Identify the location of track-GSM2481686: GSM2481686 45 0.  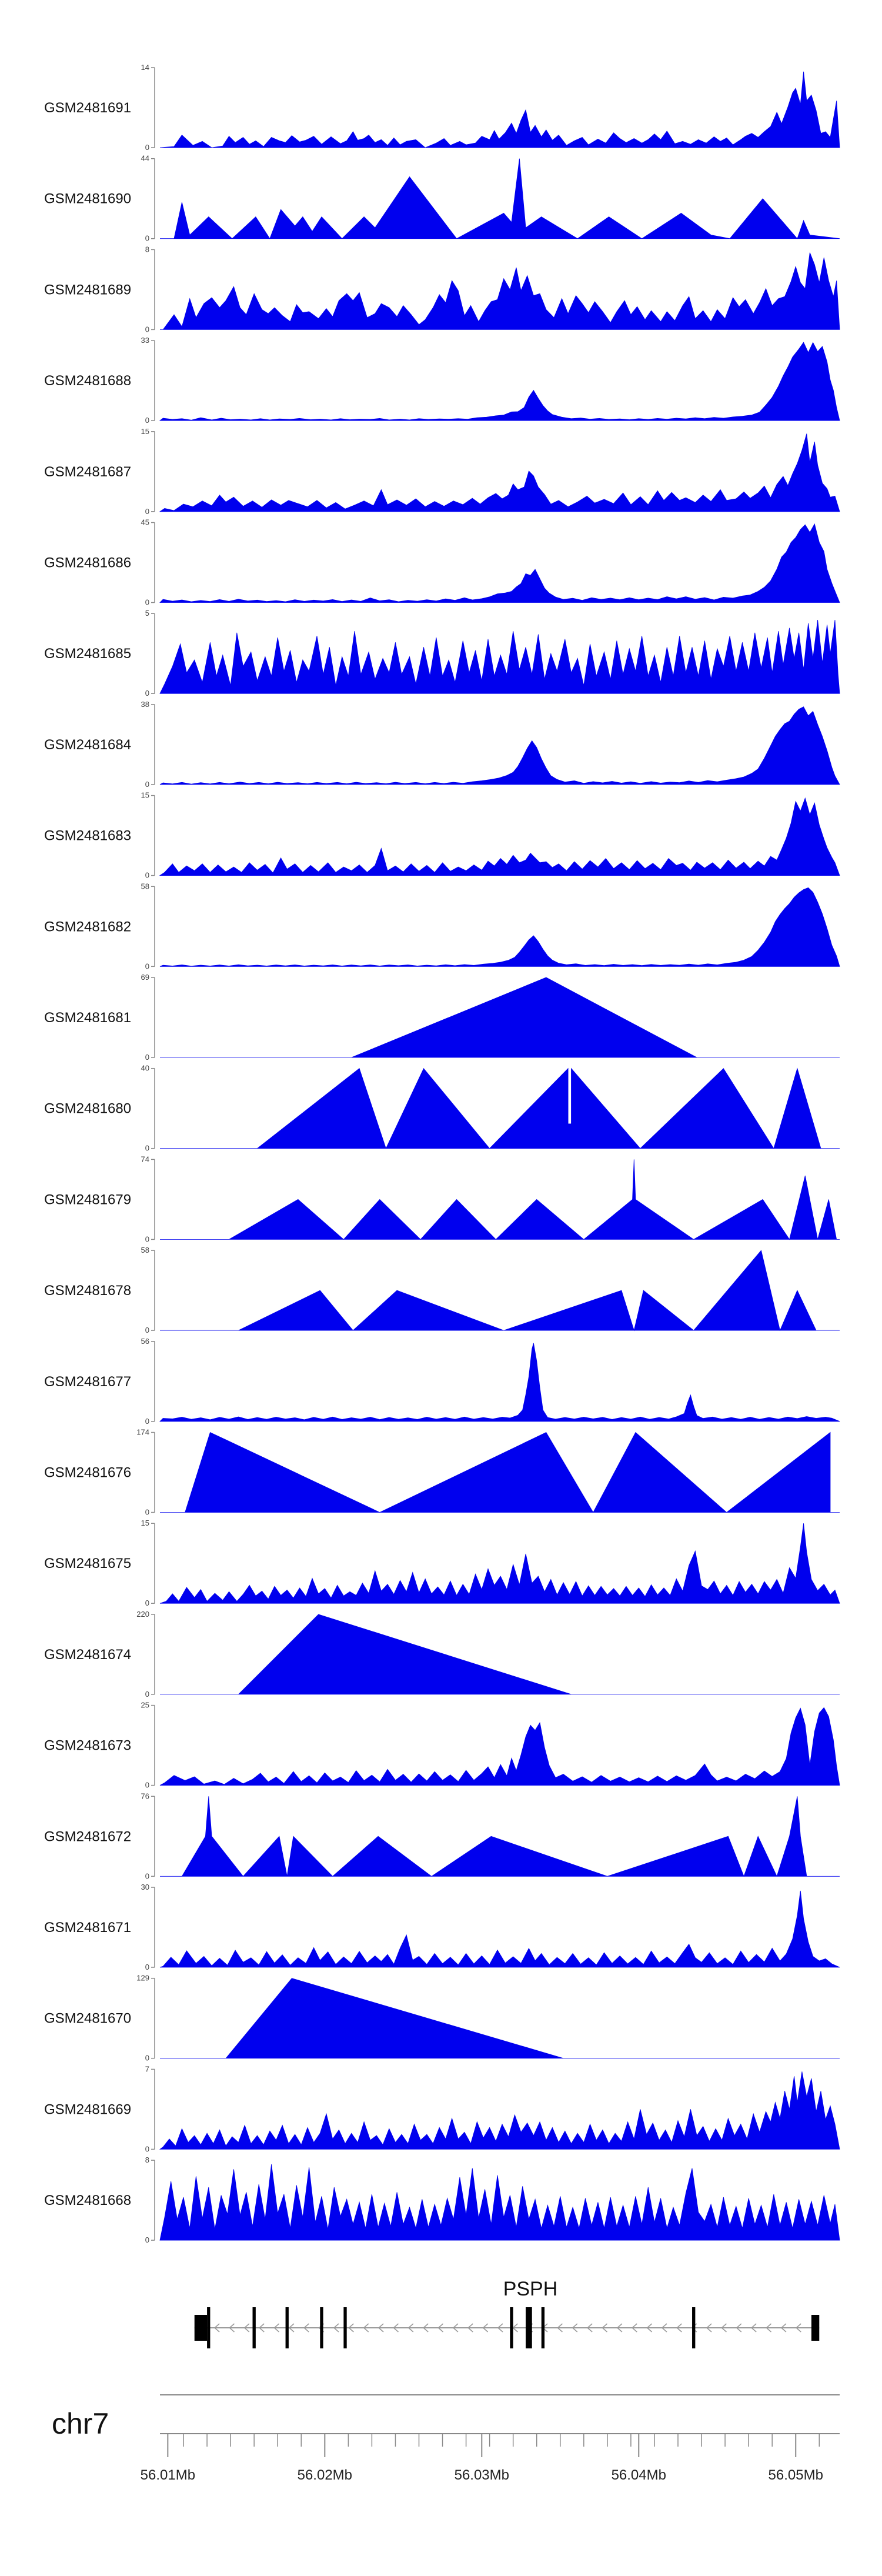
(442, 562).